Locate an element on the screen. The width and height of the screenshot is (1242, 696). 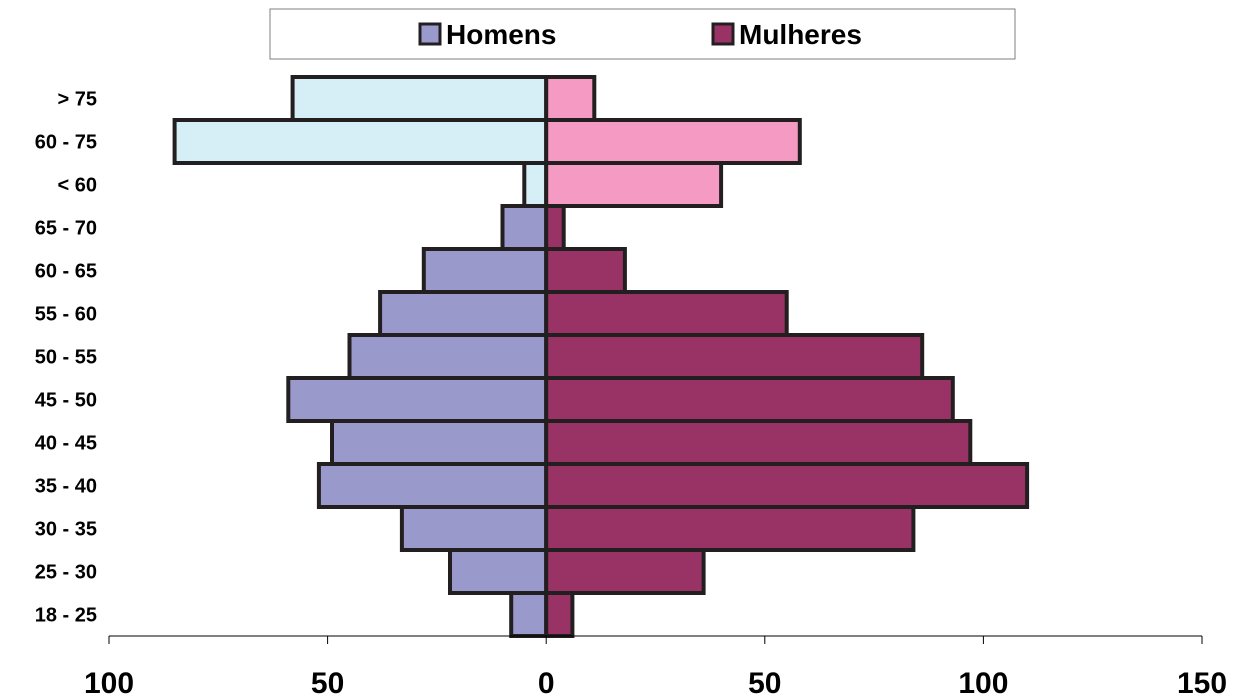
legend-box is located at coordinates (642, 34).